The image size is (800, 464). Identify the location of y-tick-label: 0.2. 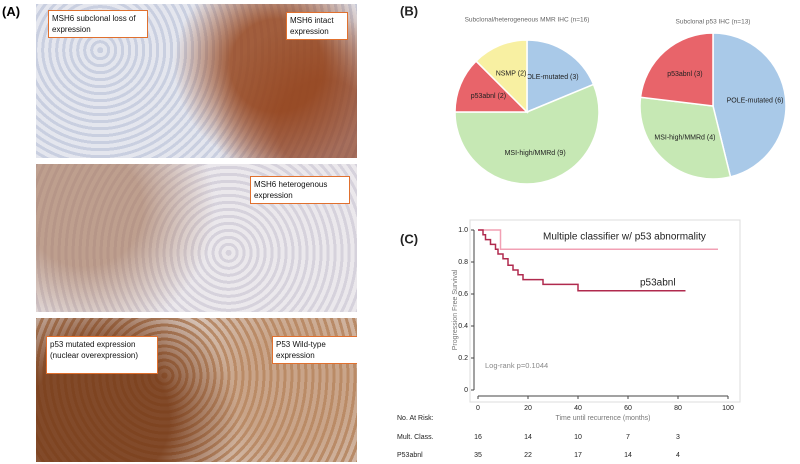
(463, 358).